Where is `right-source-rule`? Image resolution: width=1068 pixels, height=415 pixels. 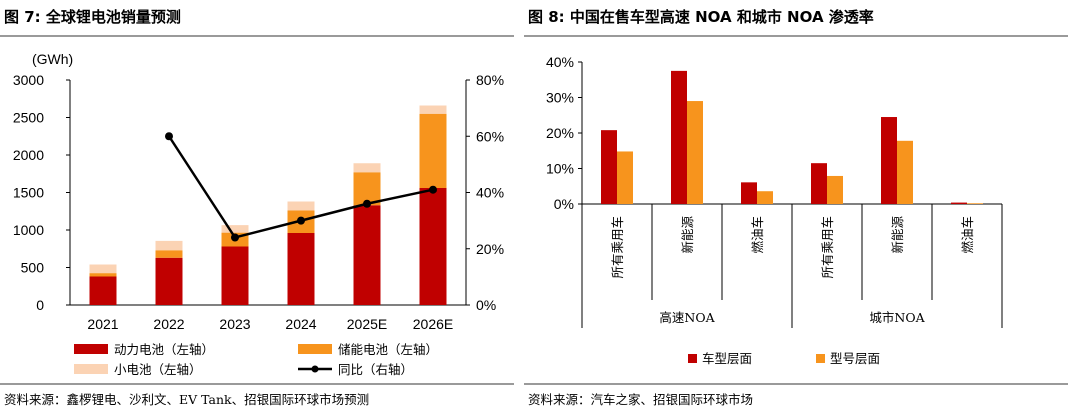
right-source-rule is located at coordinates (796, 384).